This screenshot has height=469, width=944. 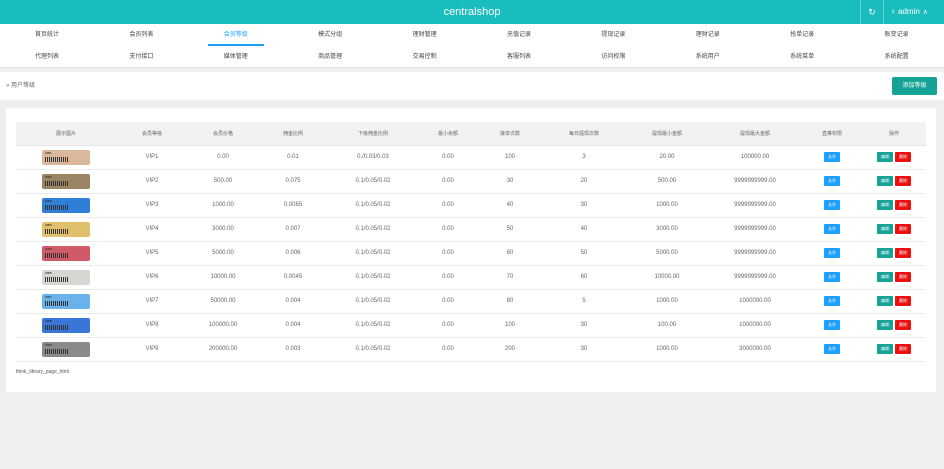 What do you see at coordinates (872, 12) in the screenshot?
I see `refresh-button: ↻` at bounding box center [872, 12].